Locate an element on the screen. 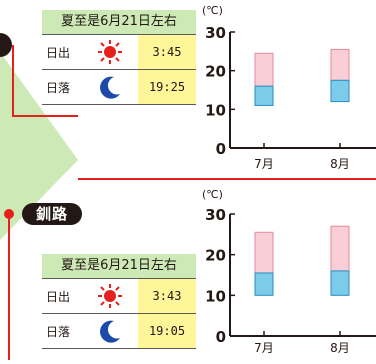 This screenshot has width=376, height=364. city-marker-top is located at coordinates (6, 45).